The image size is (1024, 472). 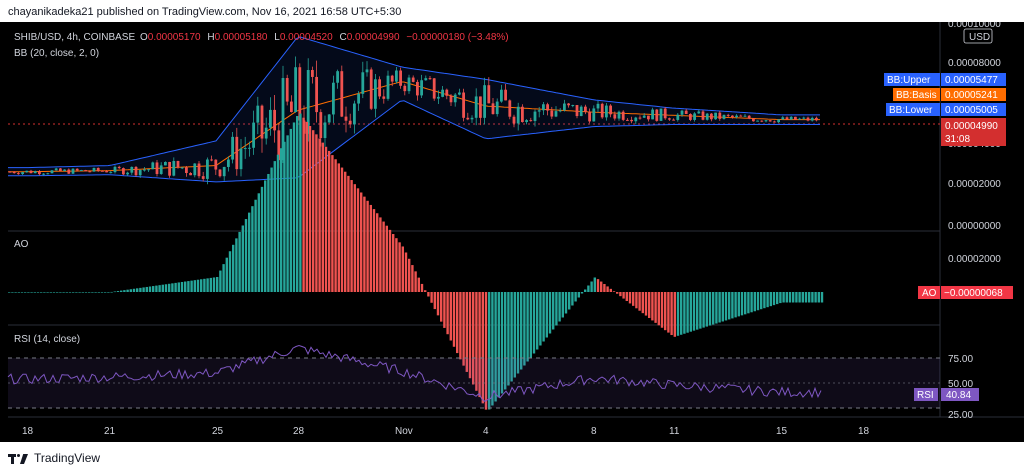 I want to click on time-tick: 28, so click(x=299, y=431).